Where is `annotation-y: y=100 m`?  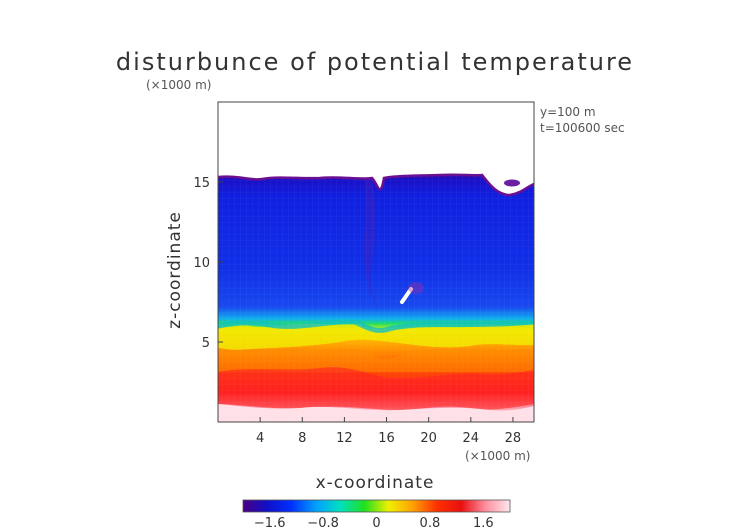 annotation-y: y=100 m is located at coordinates (568, 112).